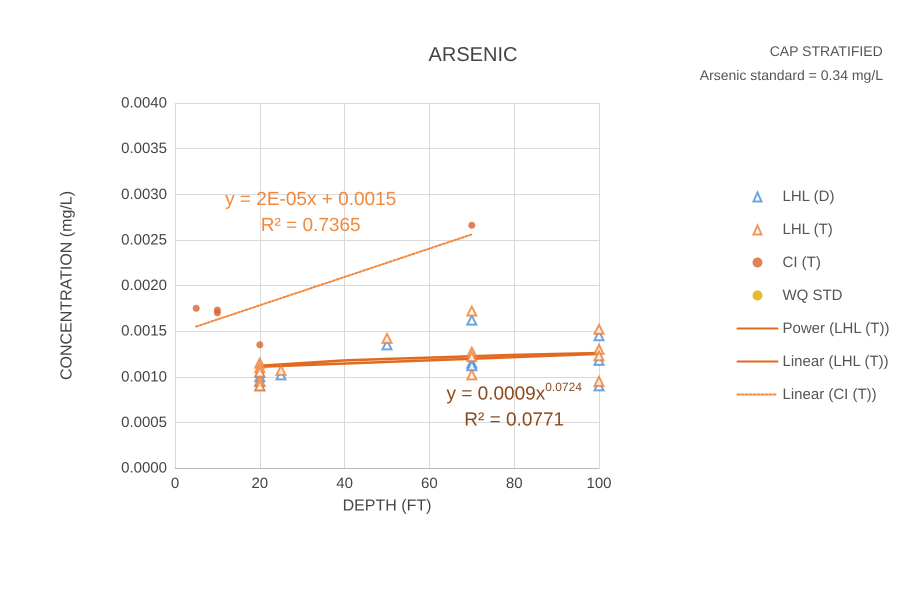  Describe the element at coordinates (792, 75) in the screenshot. I see `text: Arsenic standard = 0.34 mg/L` at that location.